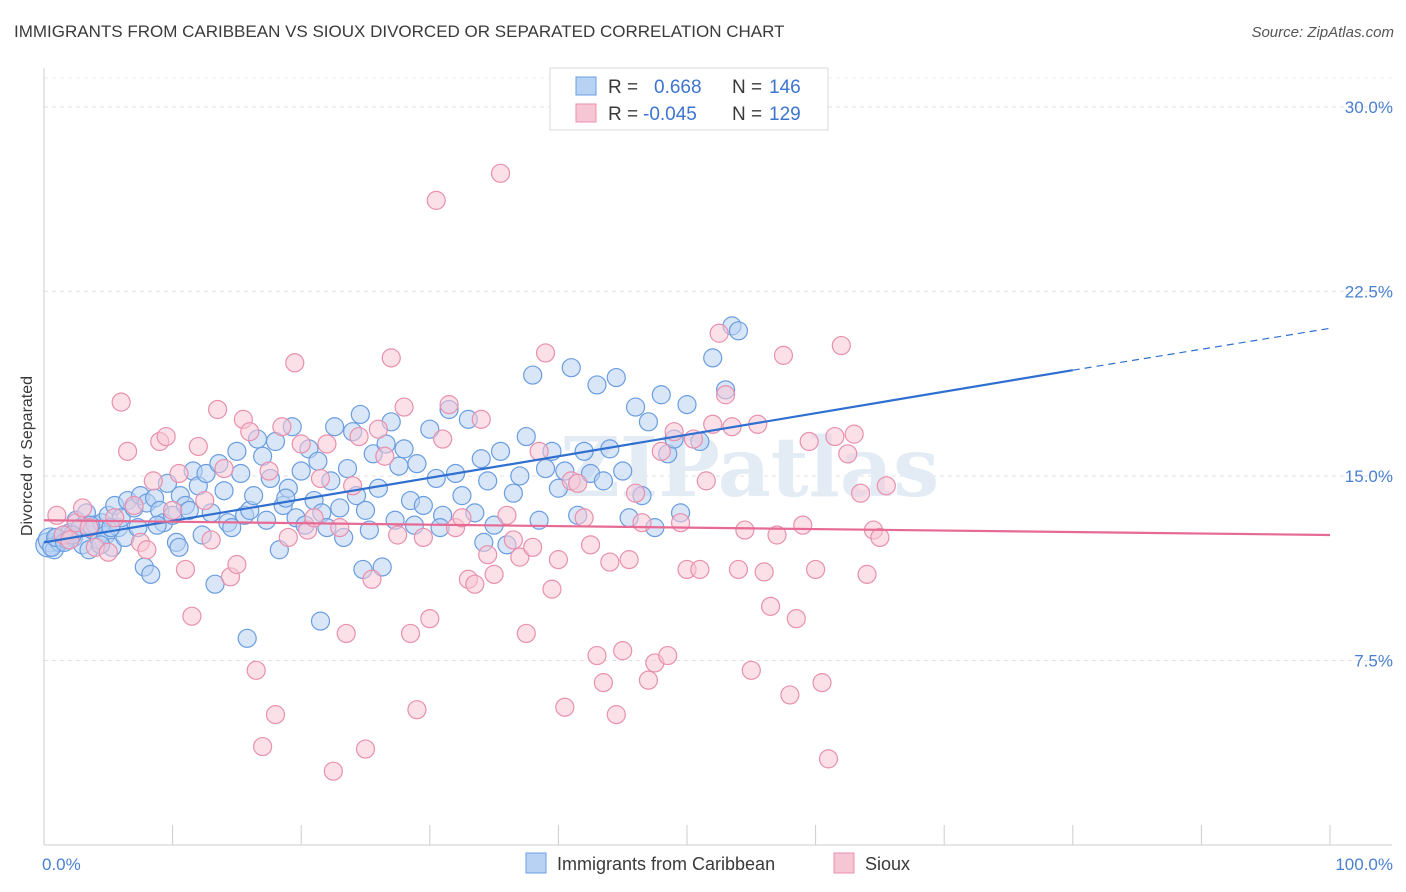 This screenshot has height=892, width=1406. Describe the element at coordinates (887, 864) in the screenshot. I see `bottom-legend-label-sioux: Sioux` at that location.